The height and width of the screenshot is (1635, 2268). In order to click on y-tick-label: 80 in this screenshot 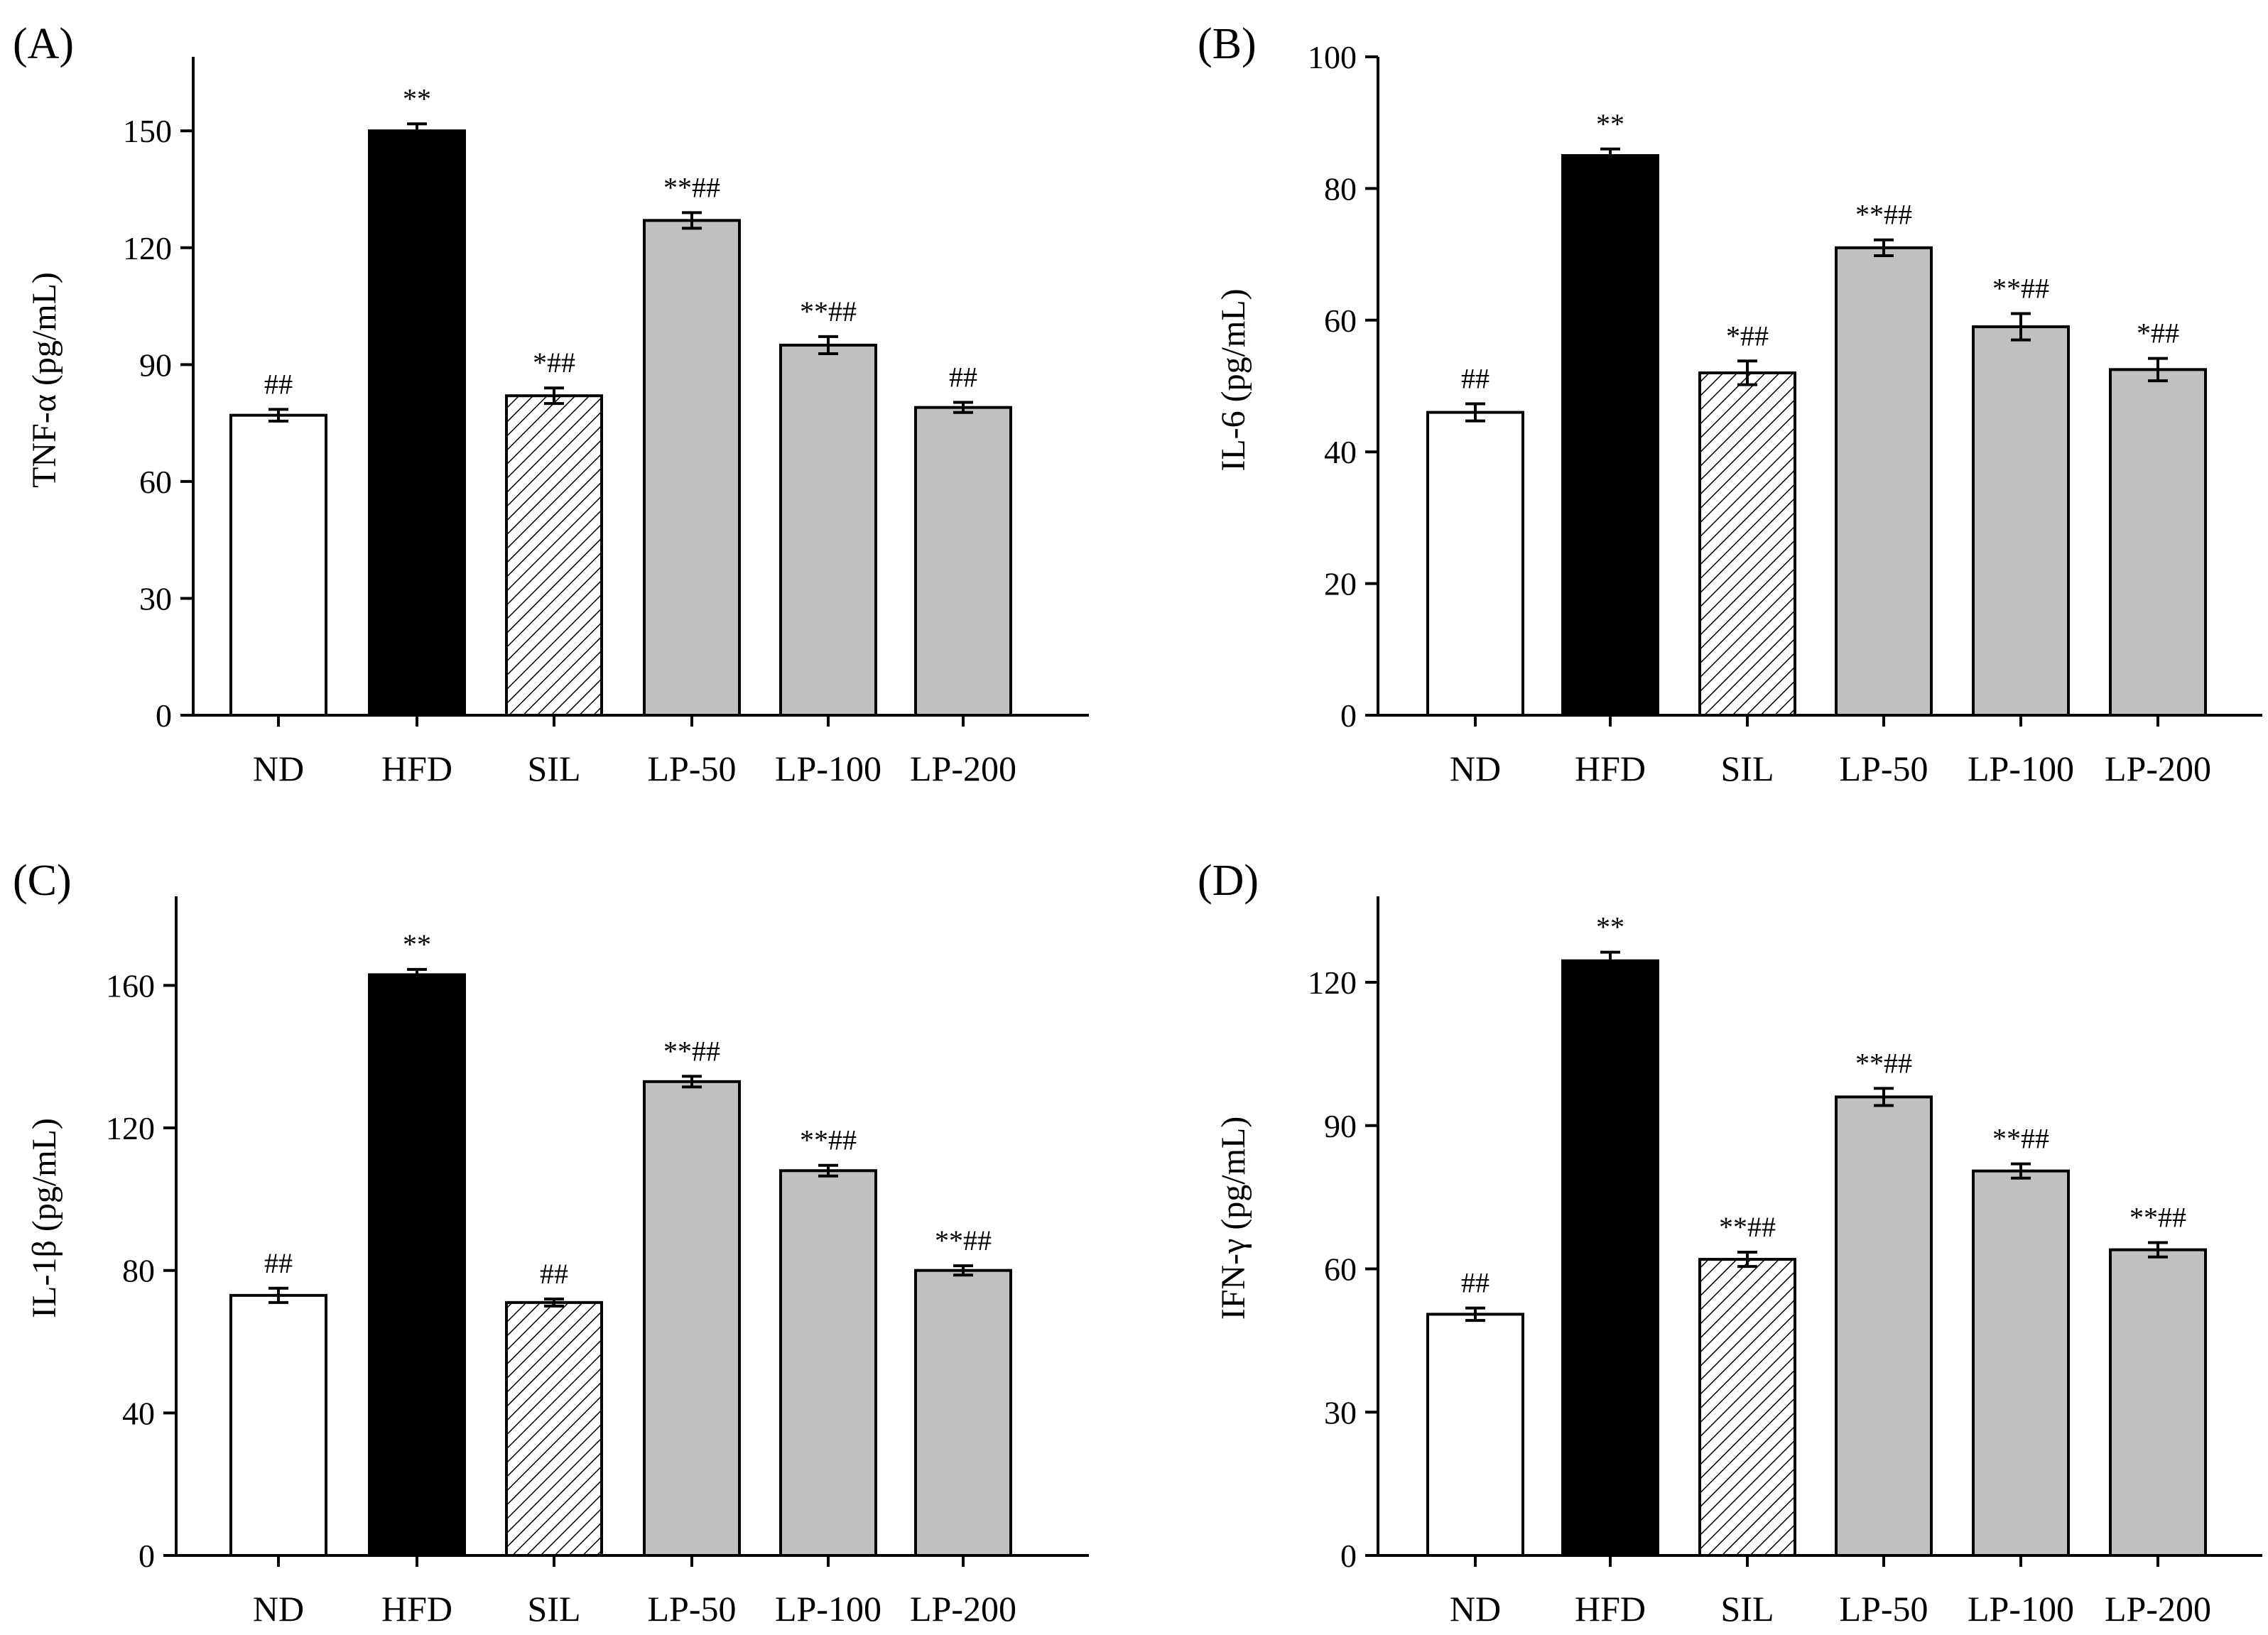, I will do `click(138, 1271)`.